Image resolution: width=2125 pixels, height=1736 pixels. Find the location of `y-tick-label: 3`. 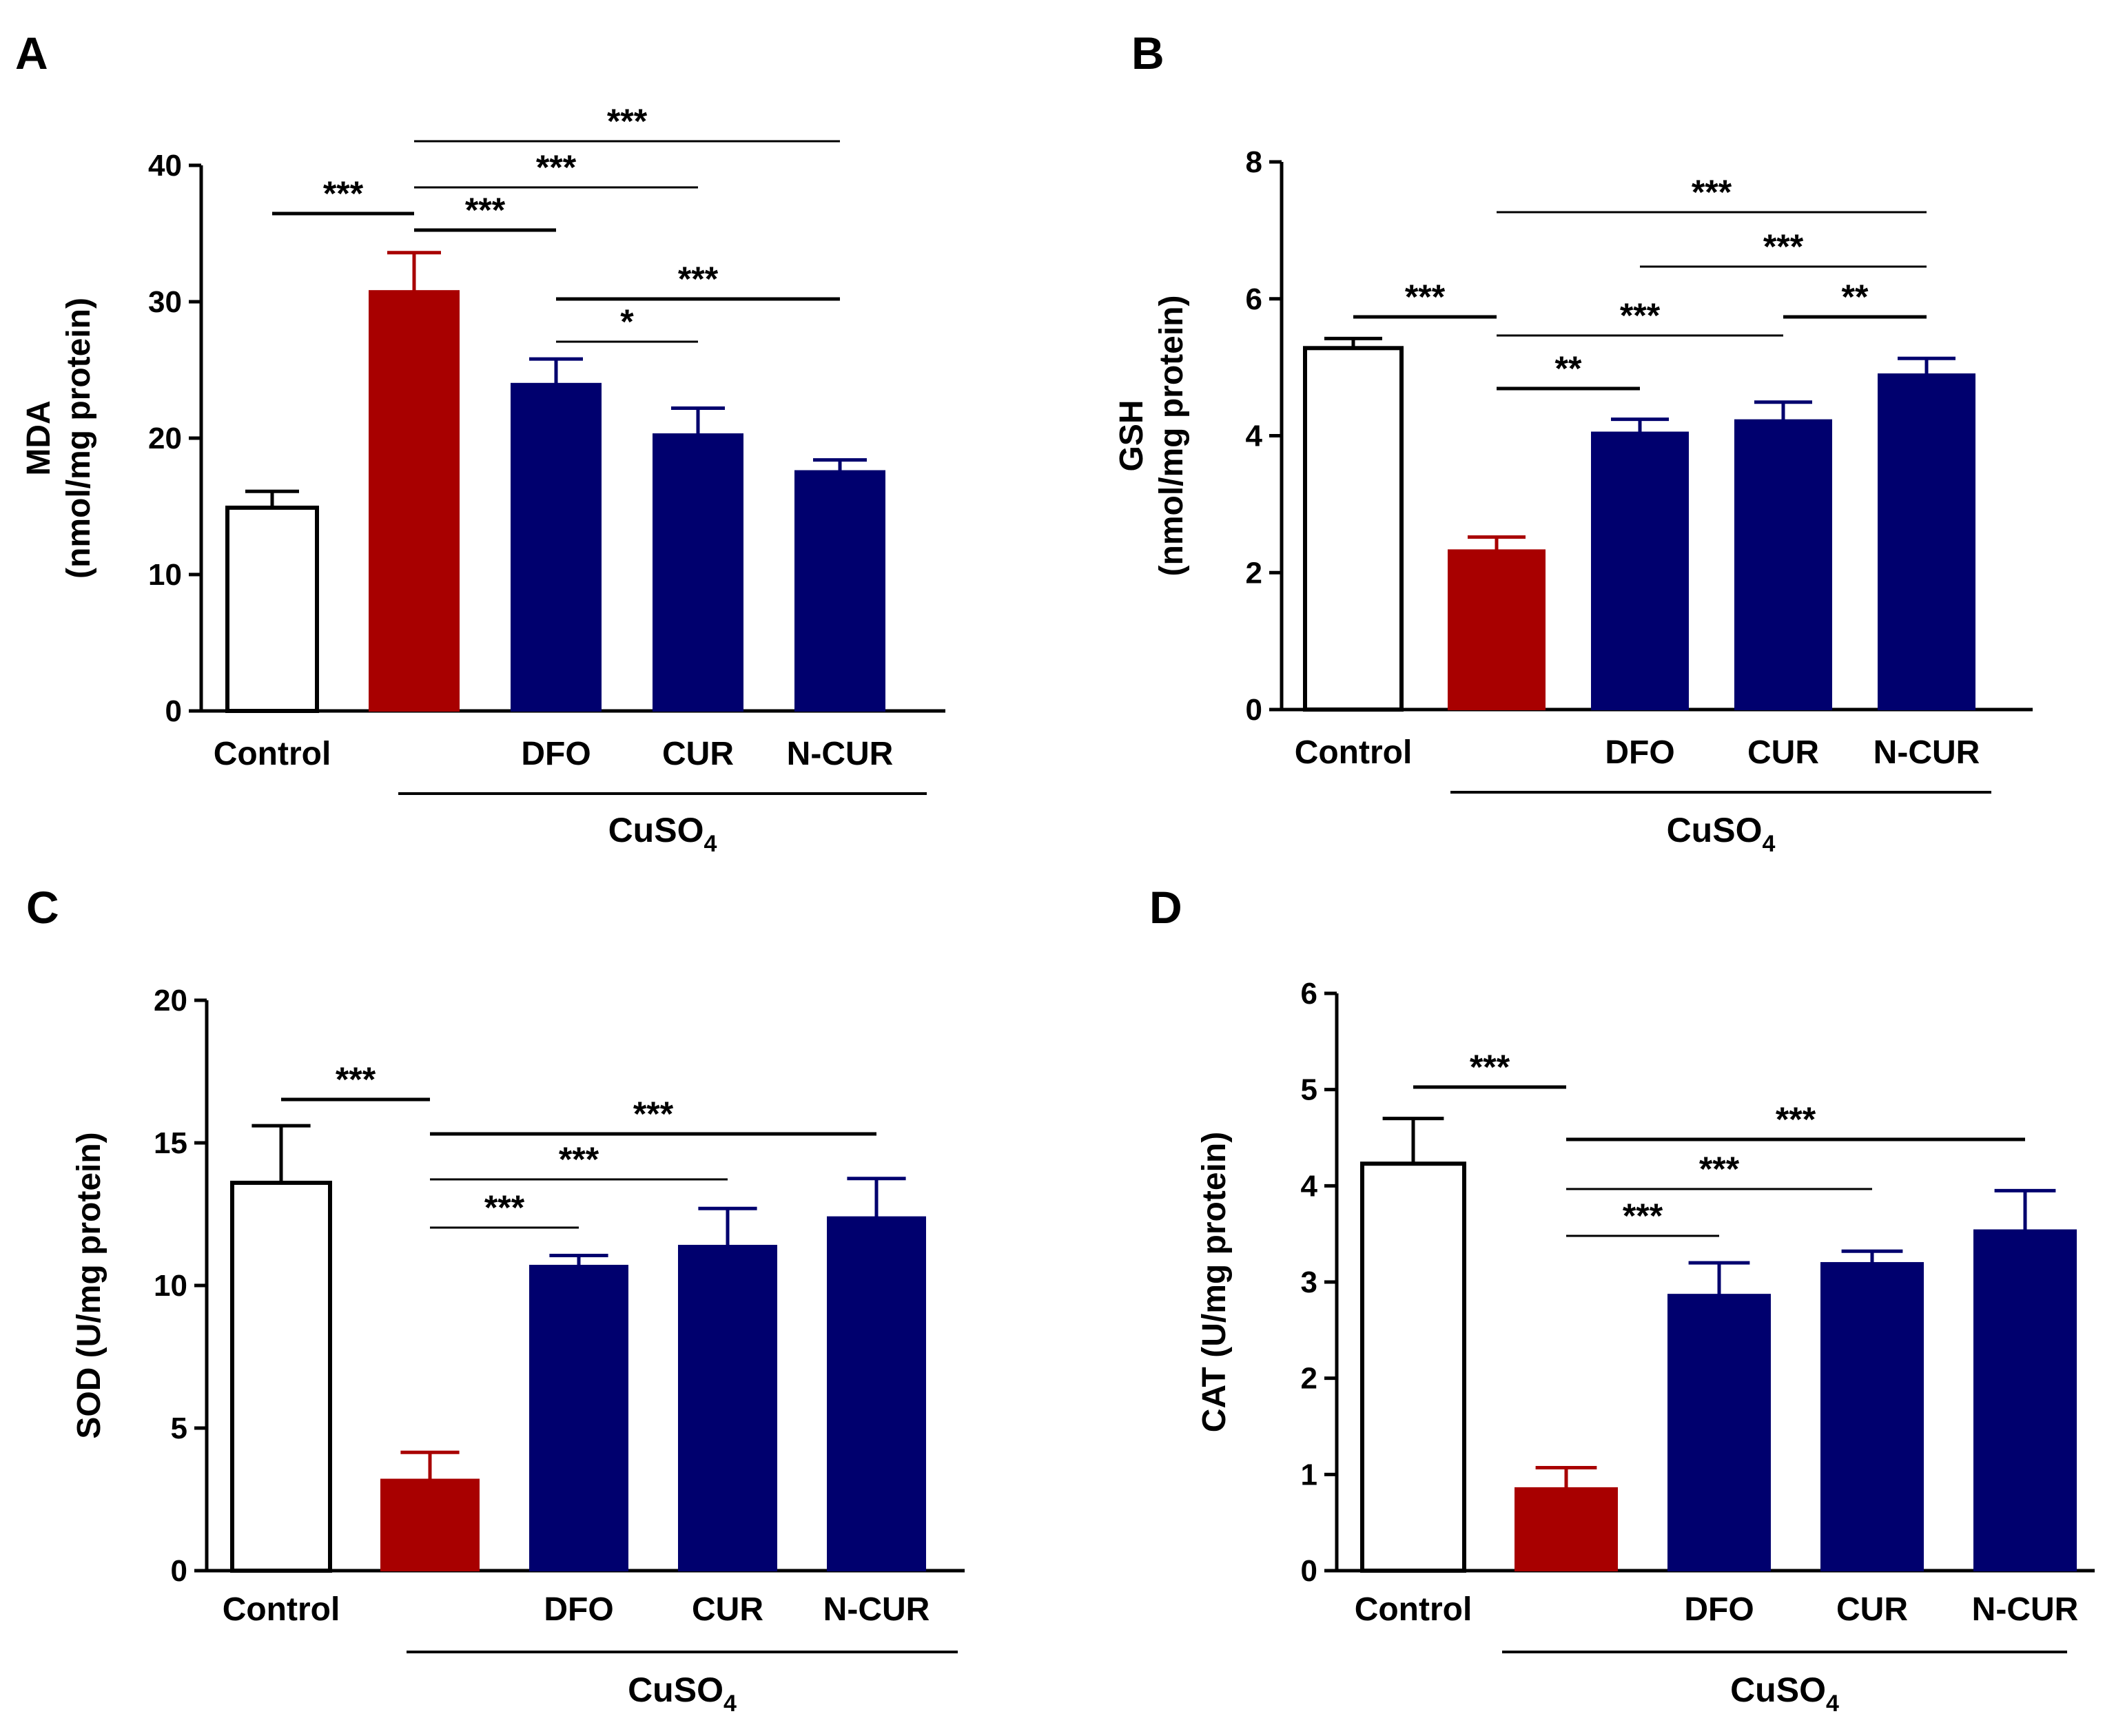

y-tick-label: 3 is located at coordinates (1309, 1282).